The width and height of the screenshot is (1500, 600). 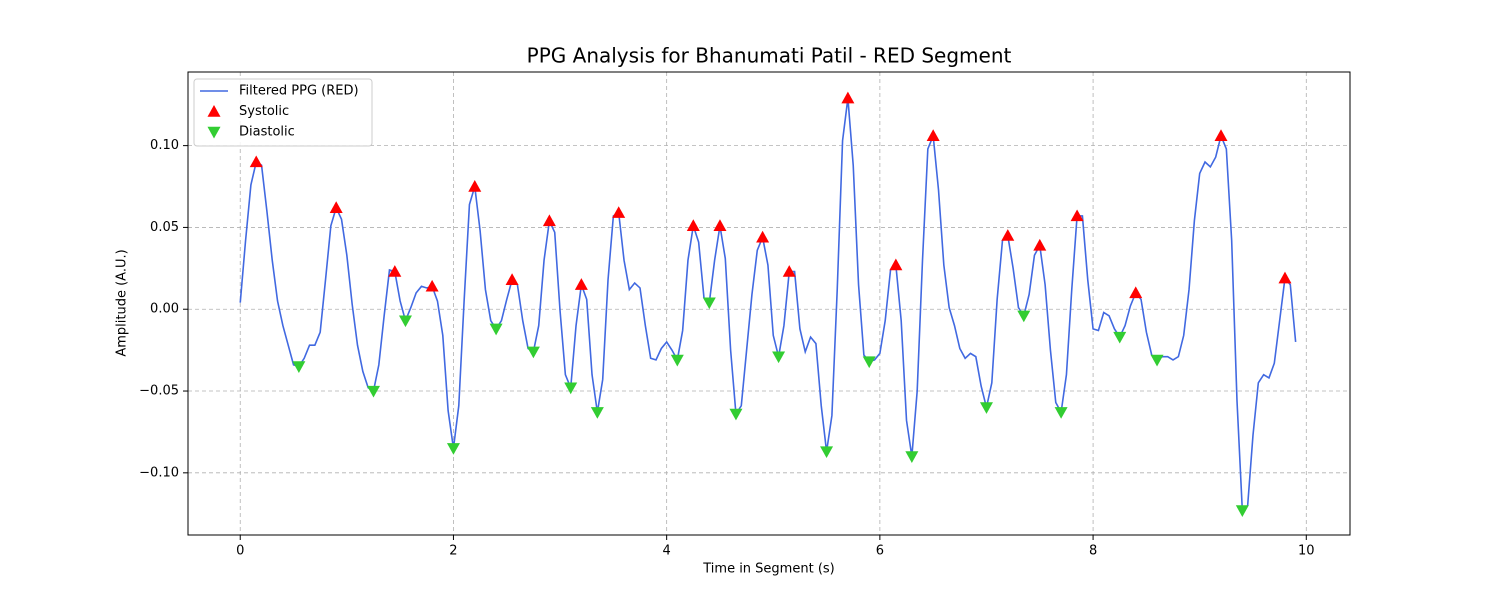 I want to click on x-tick-label: 10, so click(x=1306, y=551).